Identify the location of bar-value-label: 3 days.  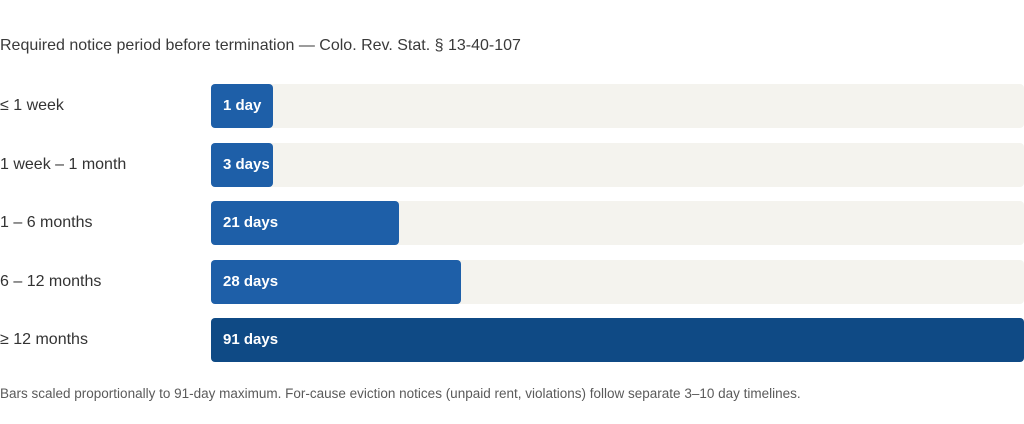
(246, 164).